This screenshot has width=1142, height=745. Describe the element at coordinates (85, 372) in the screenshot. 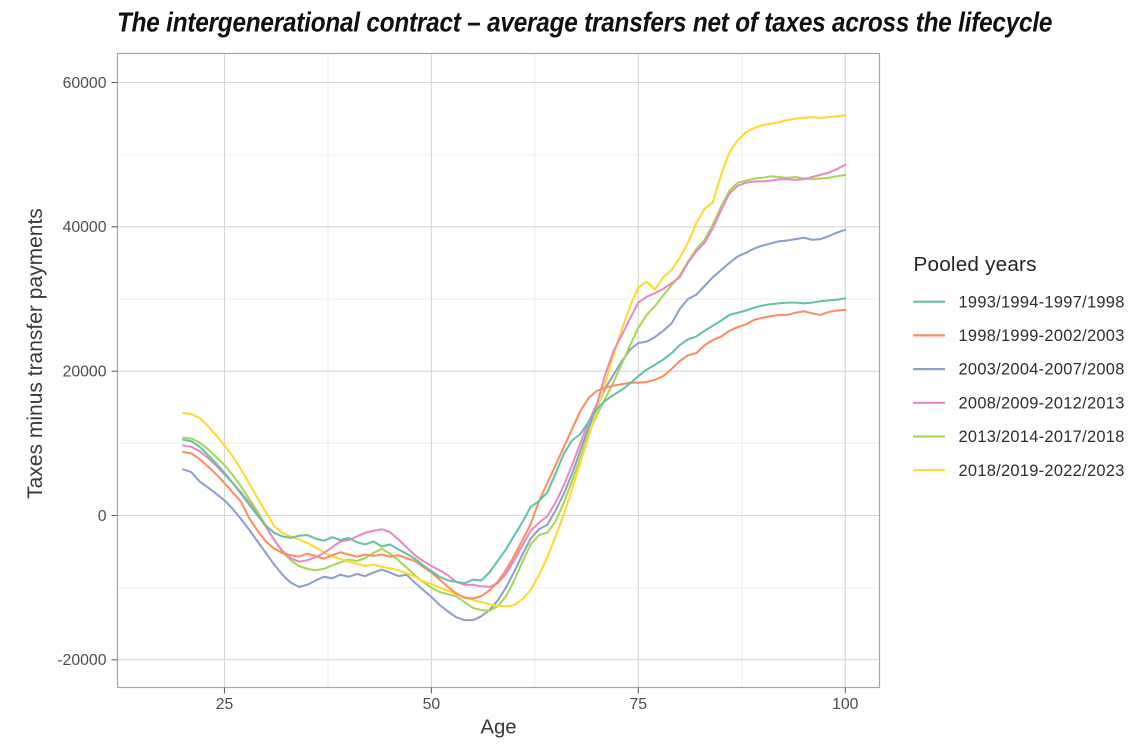

I see `svg-text: 20000` at that location.